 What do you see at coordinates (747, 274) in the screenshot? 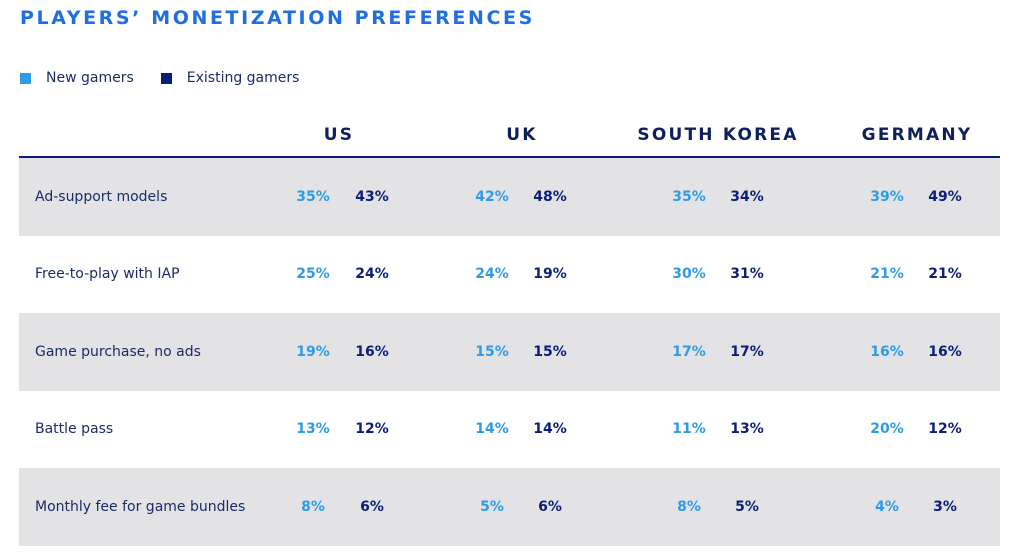
I see `value-existing-gamers: 31%` at bounding box center [747, 274].